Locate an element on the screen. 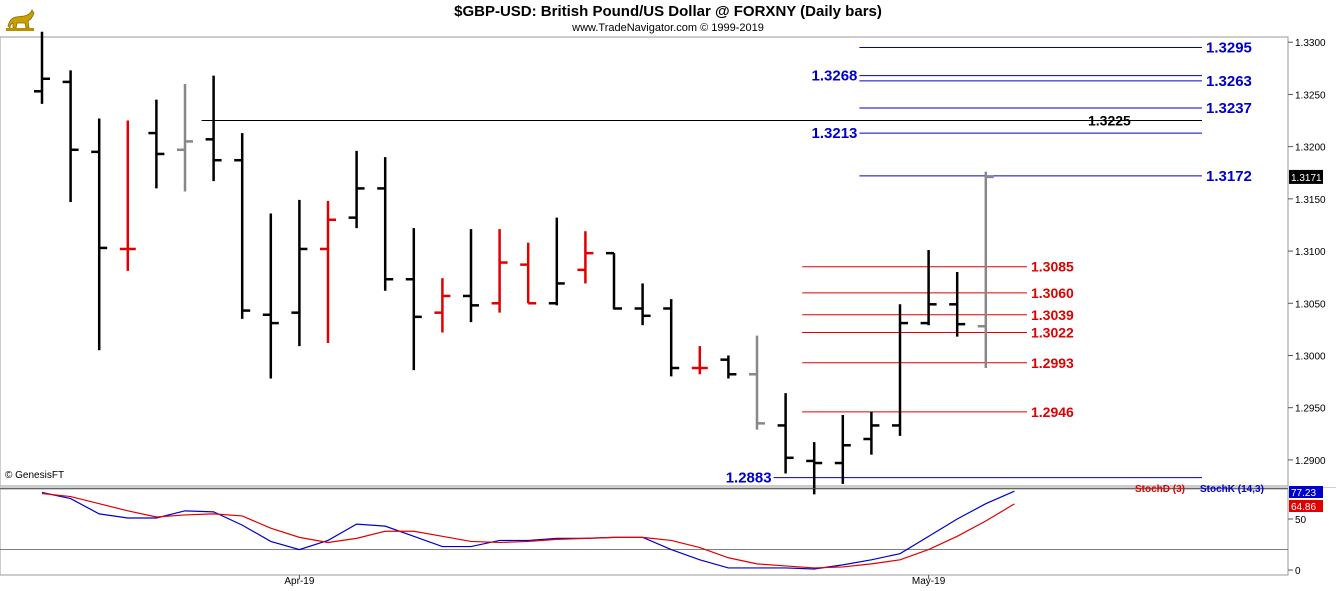  price-axis-tick-label: 1.3050 is located at coordinates (1310, 304).